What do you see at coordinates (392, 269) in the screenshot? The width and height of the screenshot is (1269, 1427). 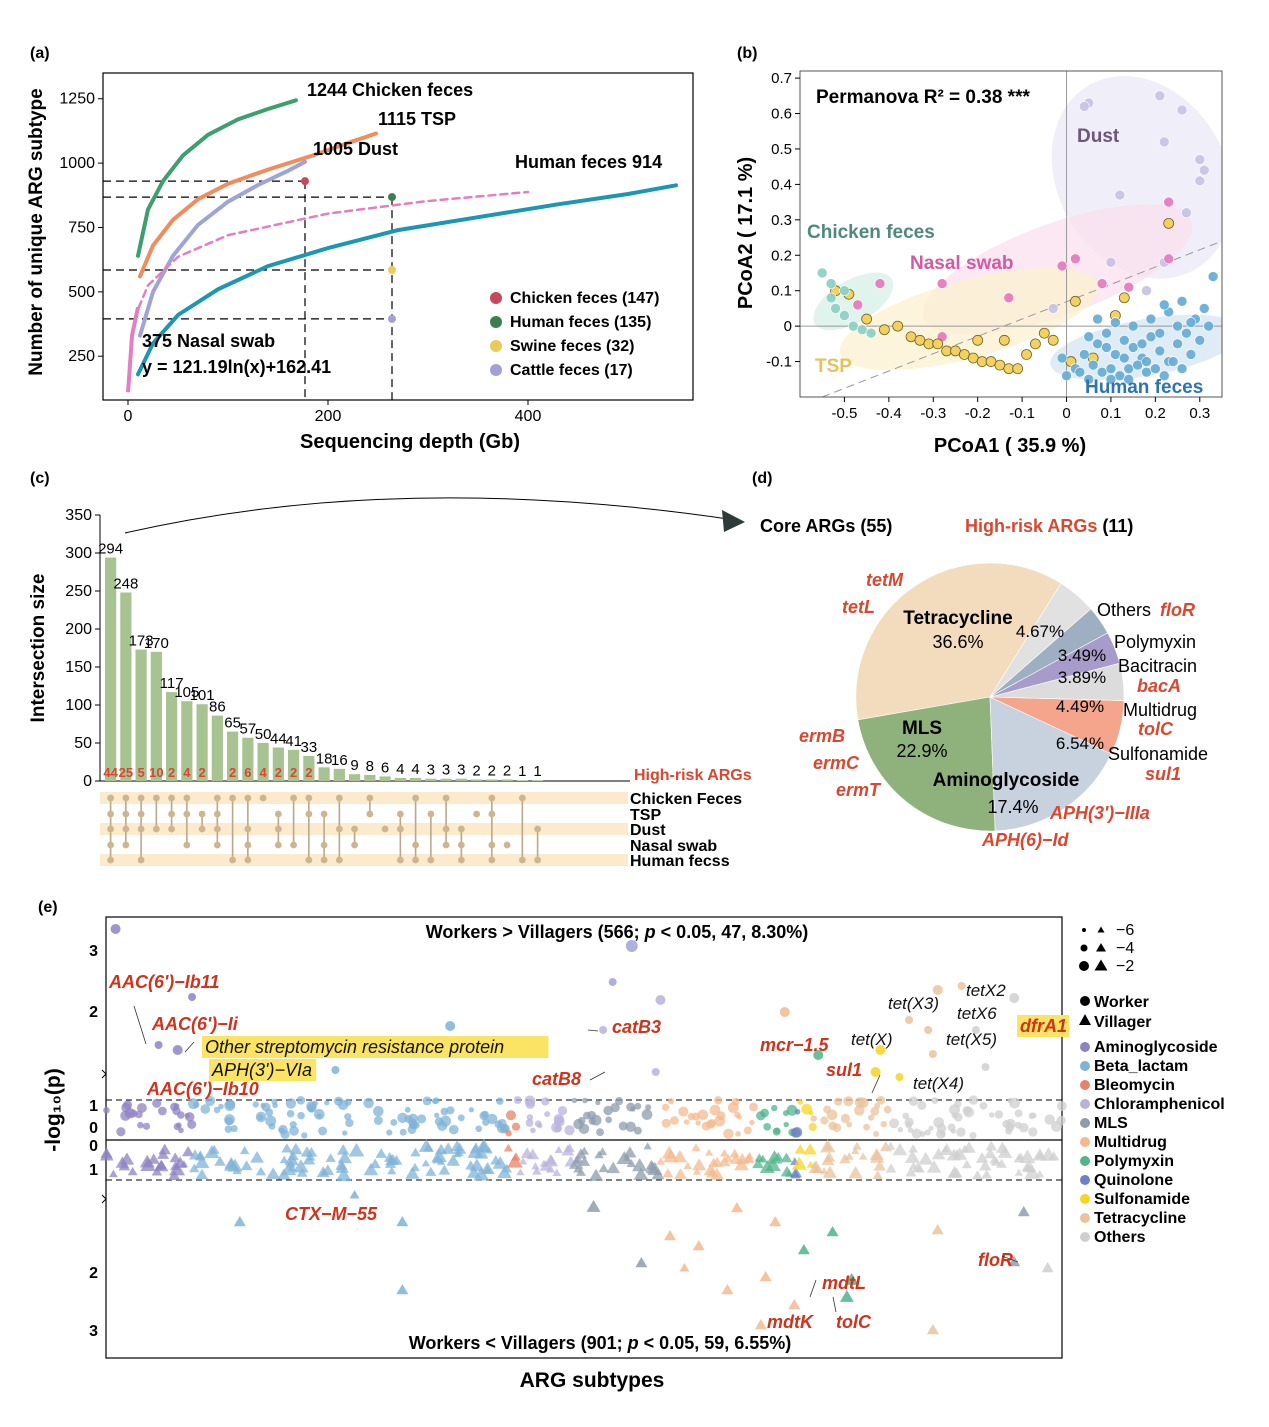 I see `panel-a-ref-point` at bounding box center [392, 269].